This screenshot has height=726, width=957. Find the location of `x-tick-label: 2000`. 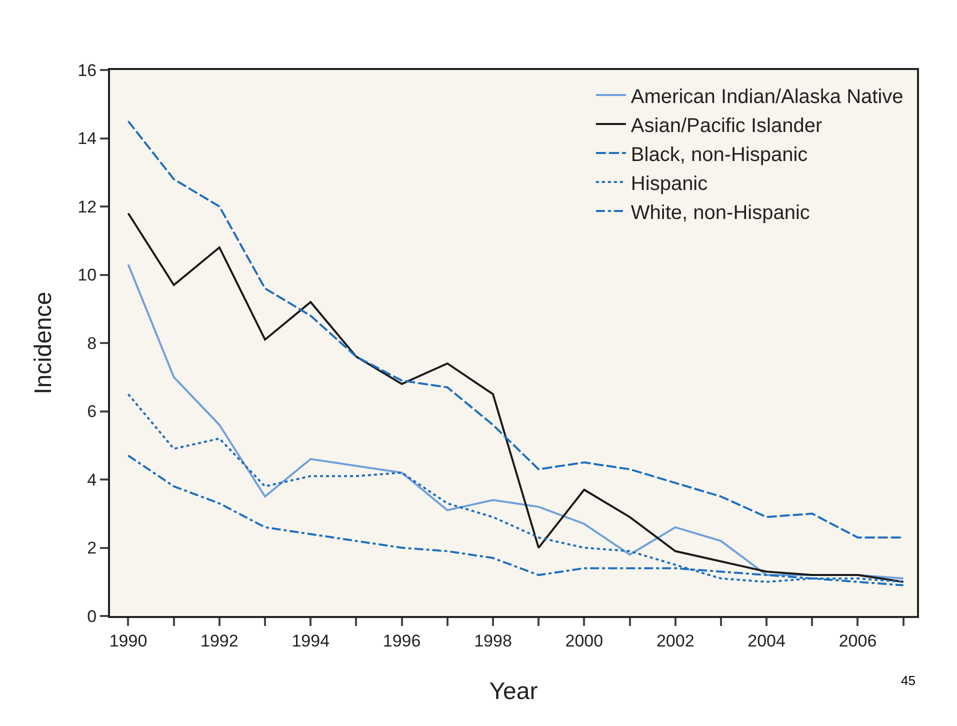

x-tick-label: 2000 is located at coordinates (584, 640).